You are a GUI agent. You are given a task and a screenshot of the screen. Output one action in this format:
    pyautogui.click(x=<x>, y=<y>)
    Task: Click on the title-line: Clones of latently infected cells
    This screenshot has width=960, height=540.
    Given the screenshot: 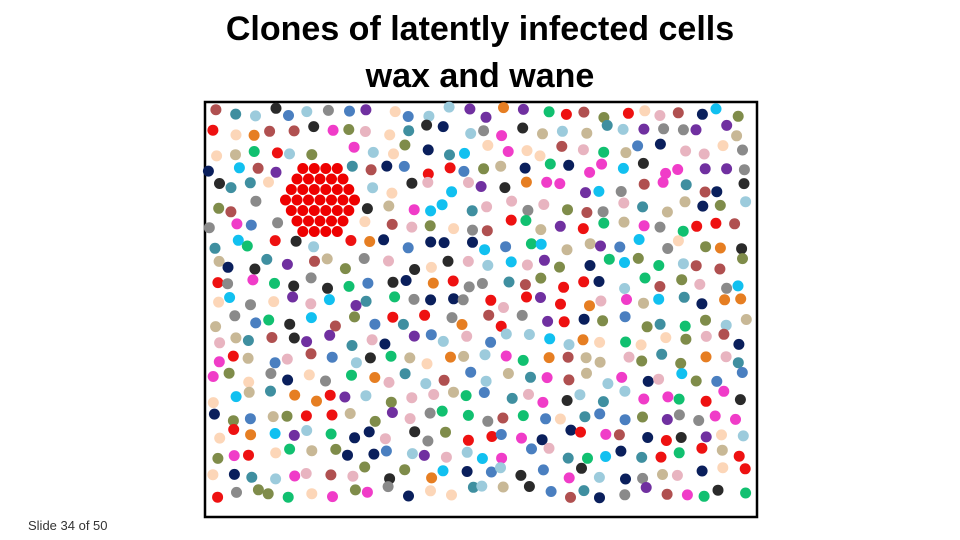 What is the action you would take?
    pyautogui.click(x=480, y=29)
    